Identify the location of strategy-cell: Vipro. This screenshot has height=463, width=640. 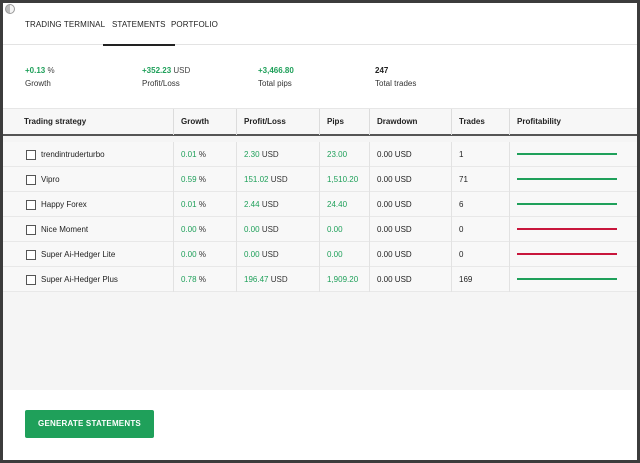
(88, 179).